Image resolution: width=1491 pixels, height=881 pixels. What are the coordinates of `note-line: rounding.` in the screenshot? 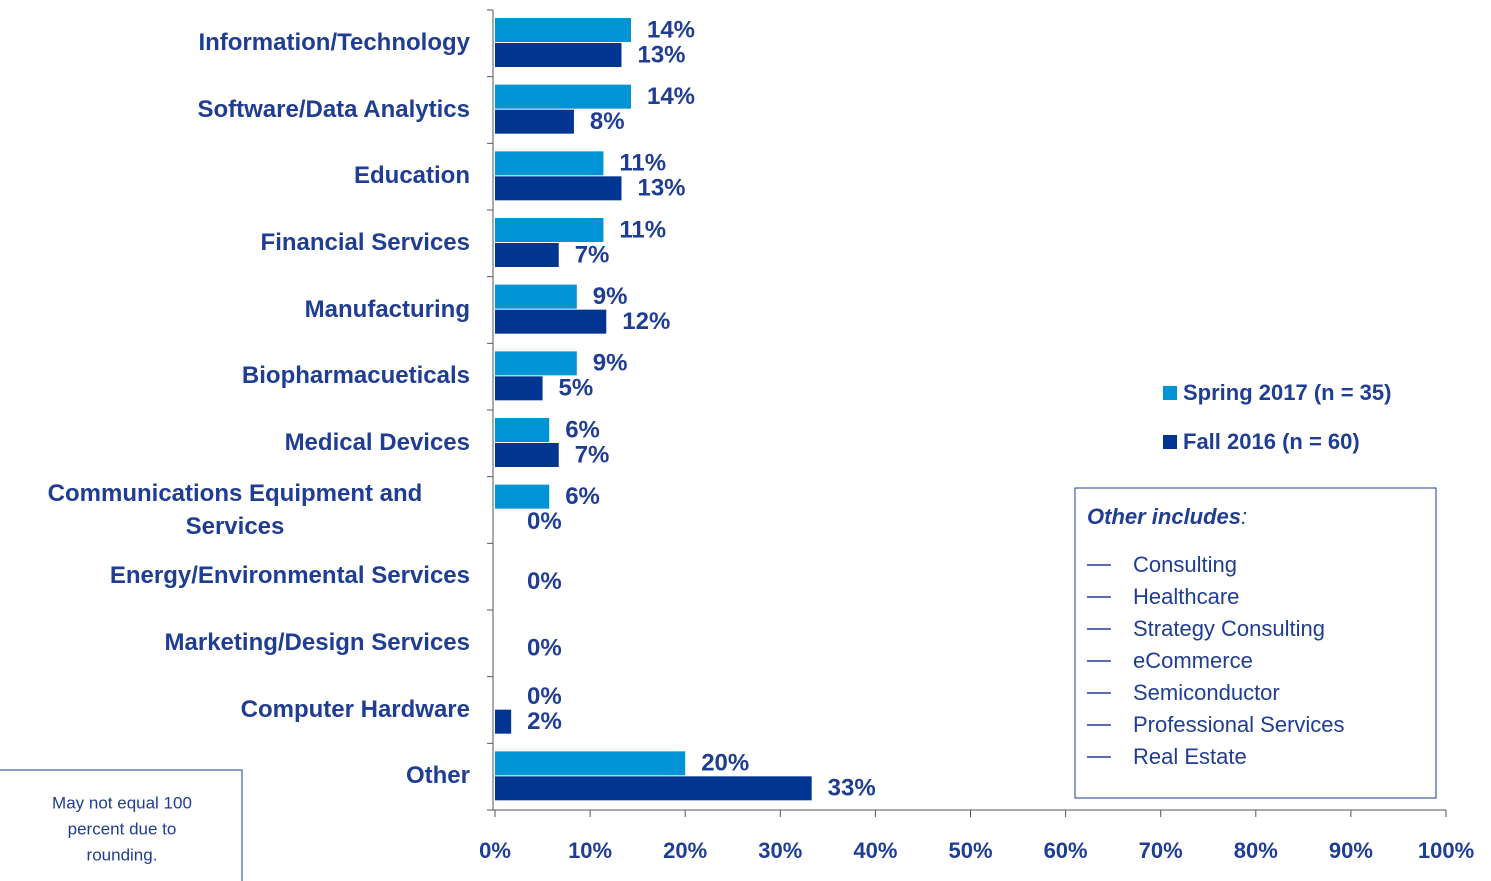 It's located at (122, 854).